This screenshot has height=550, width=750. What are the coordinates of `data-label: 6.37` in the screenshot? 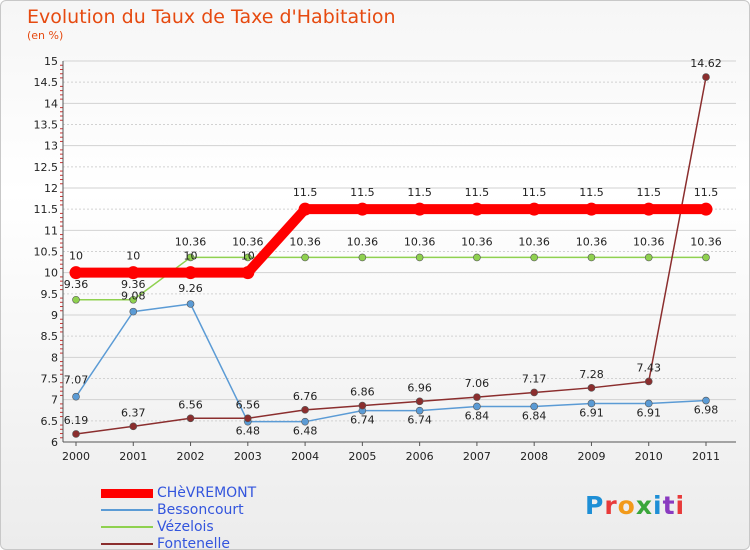 It's located at (133, 412).